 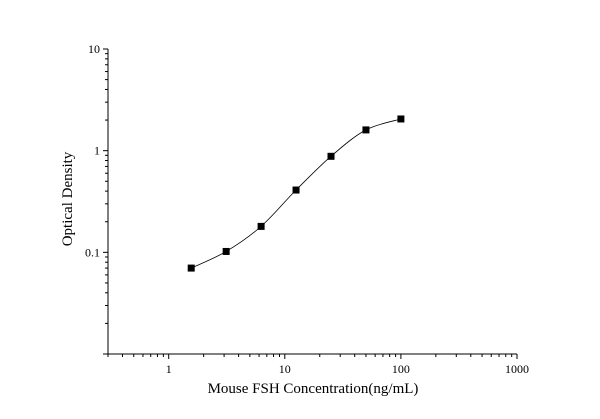 What do you see at coordinates (313, 389) in the screenshot?
I see `x-axis-title: Mouse FSH Concentration(ng/mL)` at bounding box center [313, 389].